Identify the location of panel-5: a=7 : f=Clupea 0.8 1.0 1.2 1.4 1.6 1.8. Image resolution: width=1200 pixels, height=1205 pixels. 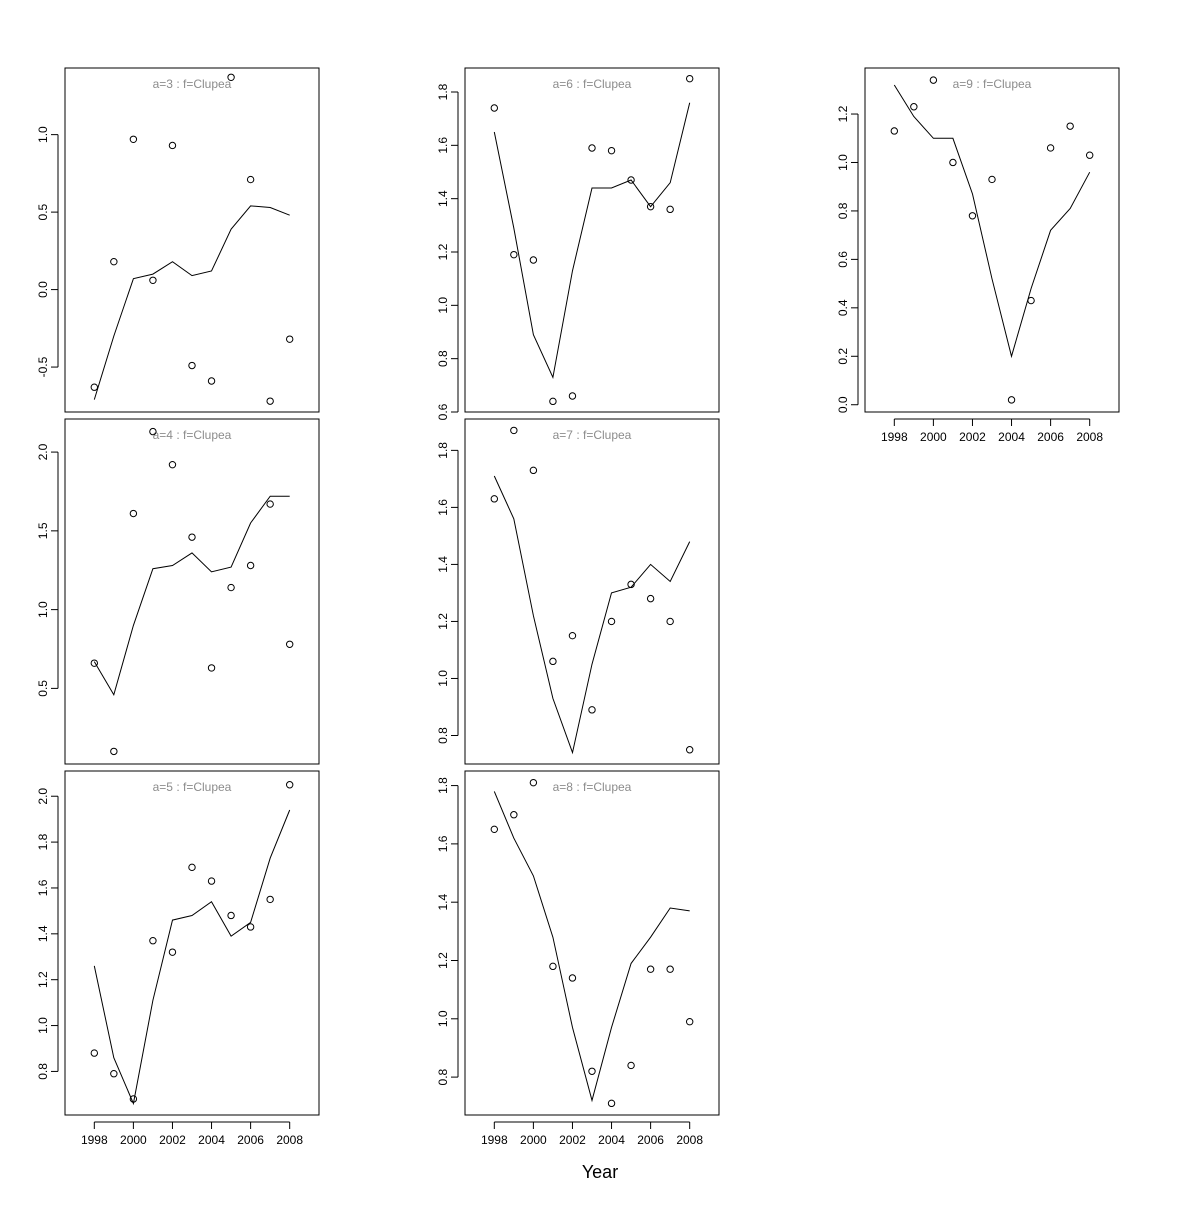
(578, 591).